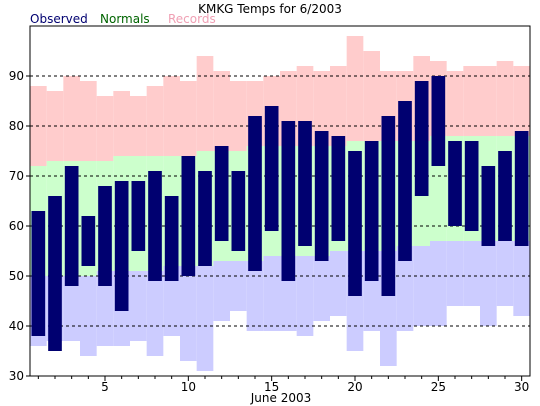  What do you see at coordinates (16, 276) in the screenshot?
I see `y-tick-label: 50` at bounding box center [16, 276].